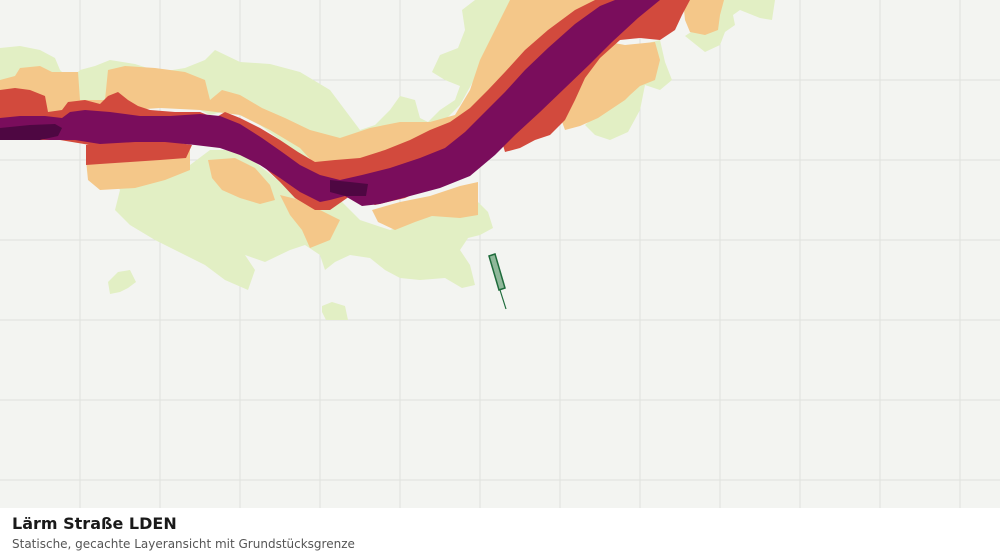 This screenshot has height=560, width=1000. Describe the element at coordinates (497, 272) in the screenshot. I see `parcel-polygon` at that location.